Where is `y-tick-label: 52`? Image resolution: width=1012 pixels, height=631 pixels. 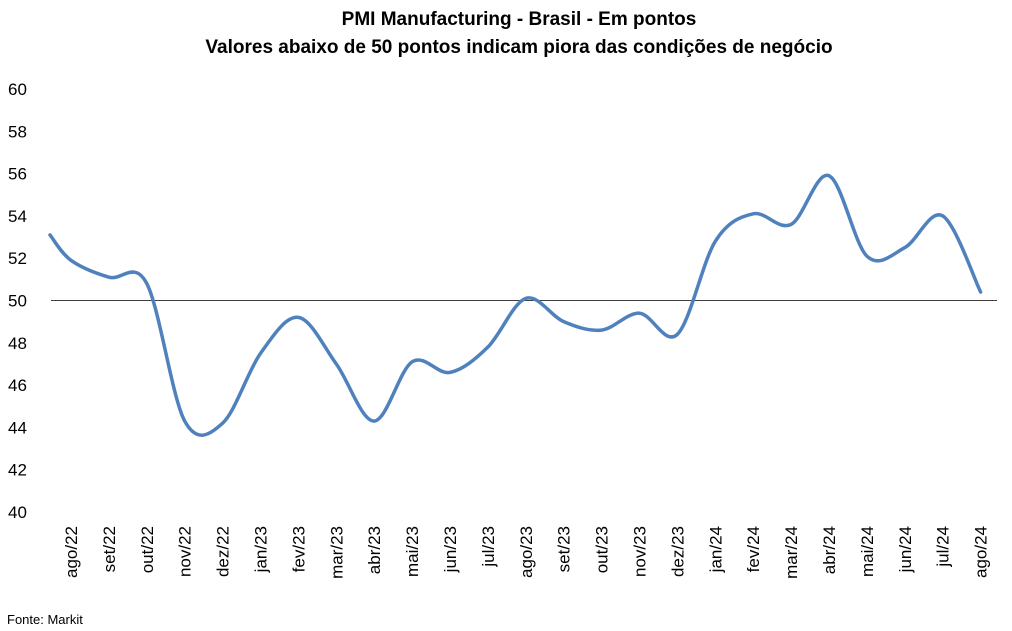 y-tick-label: 52 is located at coordinates (17, 258).